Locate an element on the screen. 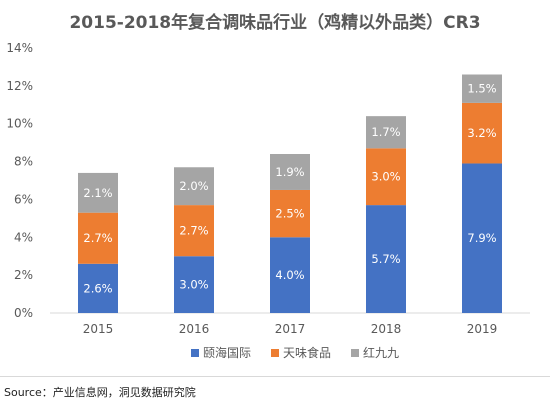  data-label: 2.0% is located at coordinates (193, 186).